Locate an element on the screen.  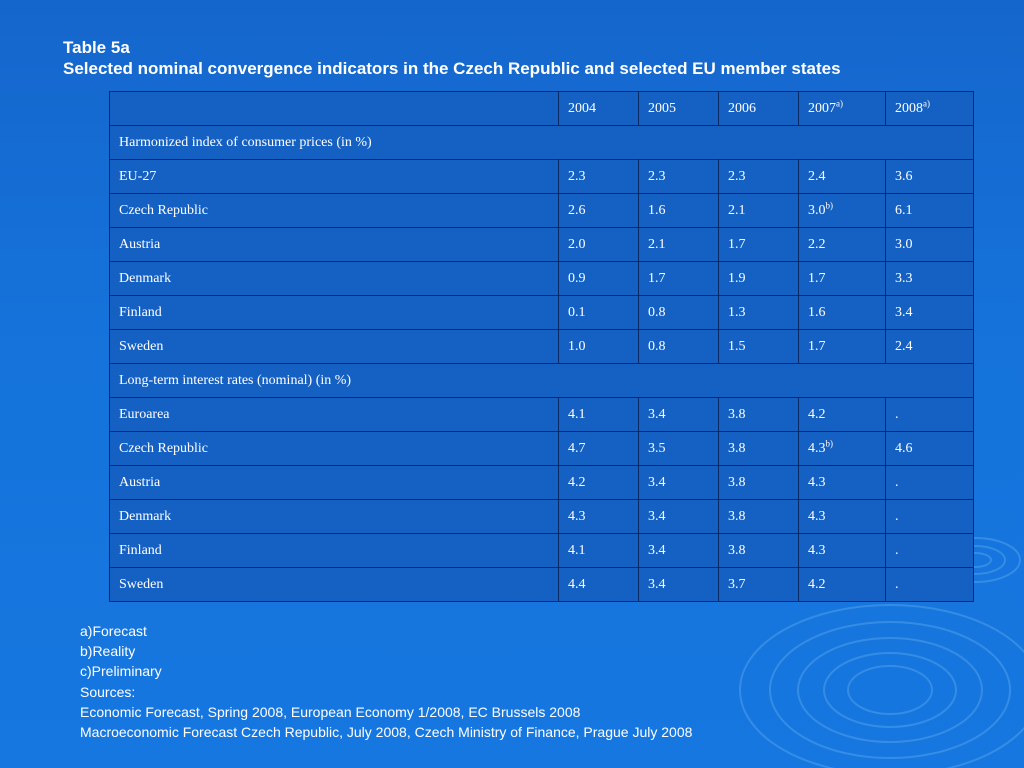
footnote-line: Sources: is located at coordinates (108, 691).